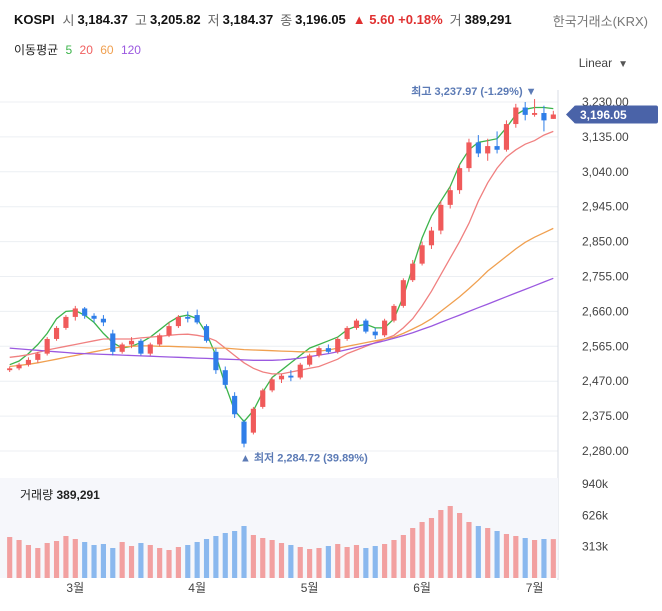 This screenshot has height=611, width=662. What do you see at coordinates (605, 416) in the screenshot?
I see `y-tick-label: 2,375.00` at bounding box center [605, 416].